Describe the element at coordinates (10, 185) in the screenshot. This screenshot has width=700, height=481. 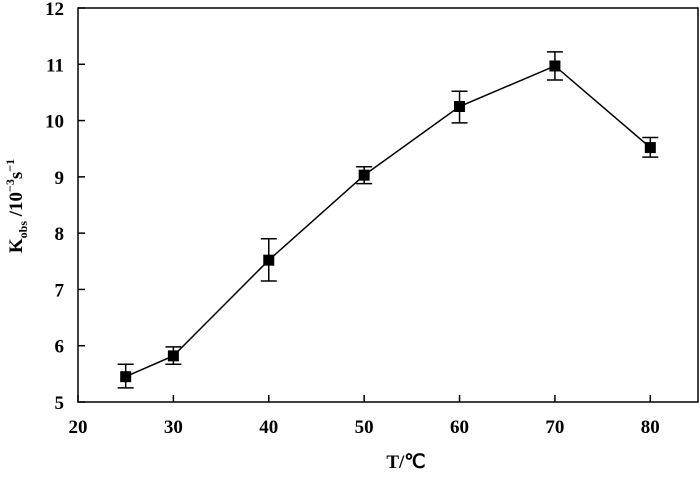
I see `y-axis-title-exp1: −3` at that location.